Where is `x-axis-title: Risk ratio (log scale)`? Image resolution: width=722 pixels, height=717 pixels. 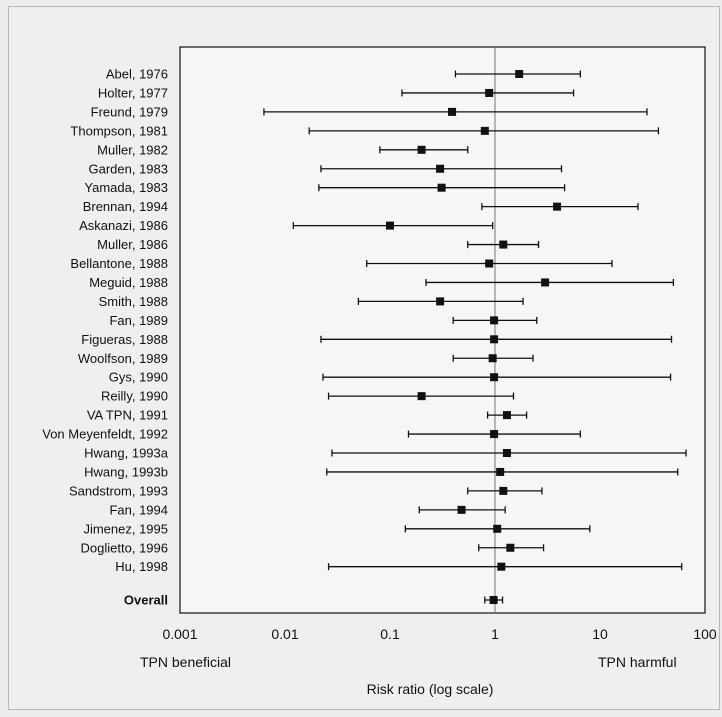
x-axis-title: Risk ratio (log scale) is located at coordinates (430, 689).